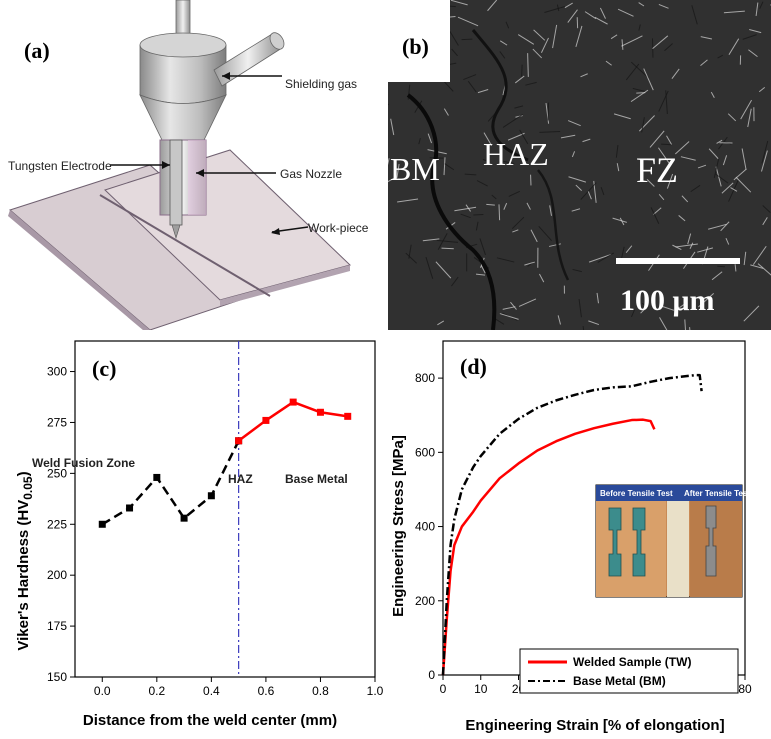 Image resolution: width=771 pixels, height=739 pixels. Describe the element at coordinates (23, 575) in the screenshot. I see `chart-c-ylabel-main: Viker's Hardness (HV` at that location.